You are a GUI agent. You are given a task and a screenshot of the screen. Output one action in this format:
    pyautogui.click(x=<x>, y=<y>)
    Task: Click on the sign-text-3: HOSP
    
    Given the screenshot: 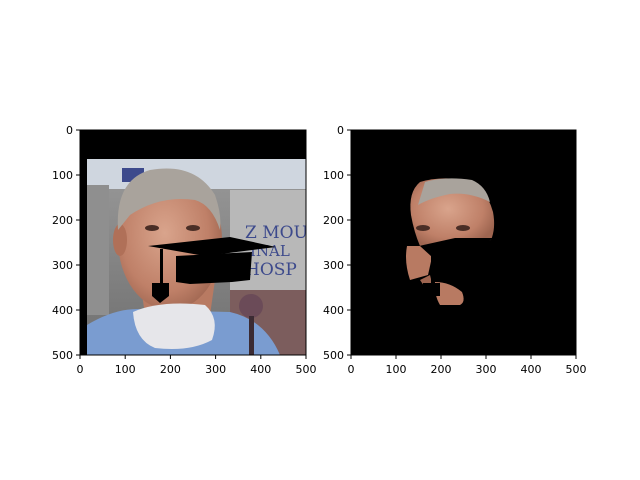 What is the action you would take?
    pyautogui.click(x=271, y=270)
    